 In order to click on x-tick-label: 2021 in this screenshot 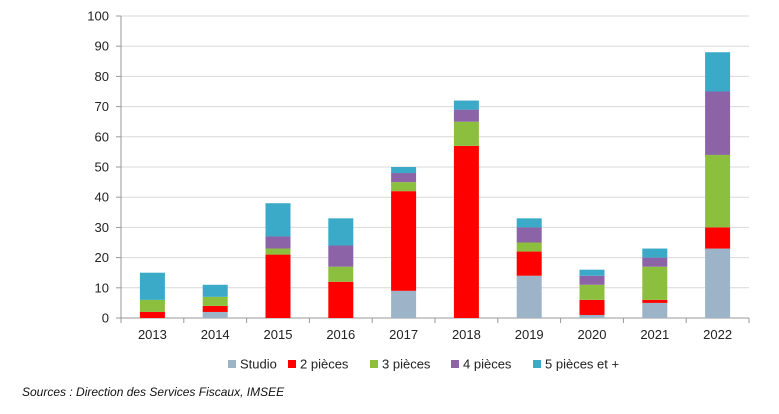, I will do `click(654, 334)`.